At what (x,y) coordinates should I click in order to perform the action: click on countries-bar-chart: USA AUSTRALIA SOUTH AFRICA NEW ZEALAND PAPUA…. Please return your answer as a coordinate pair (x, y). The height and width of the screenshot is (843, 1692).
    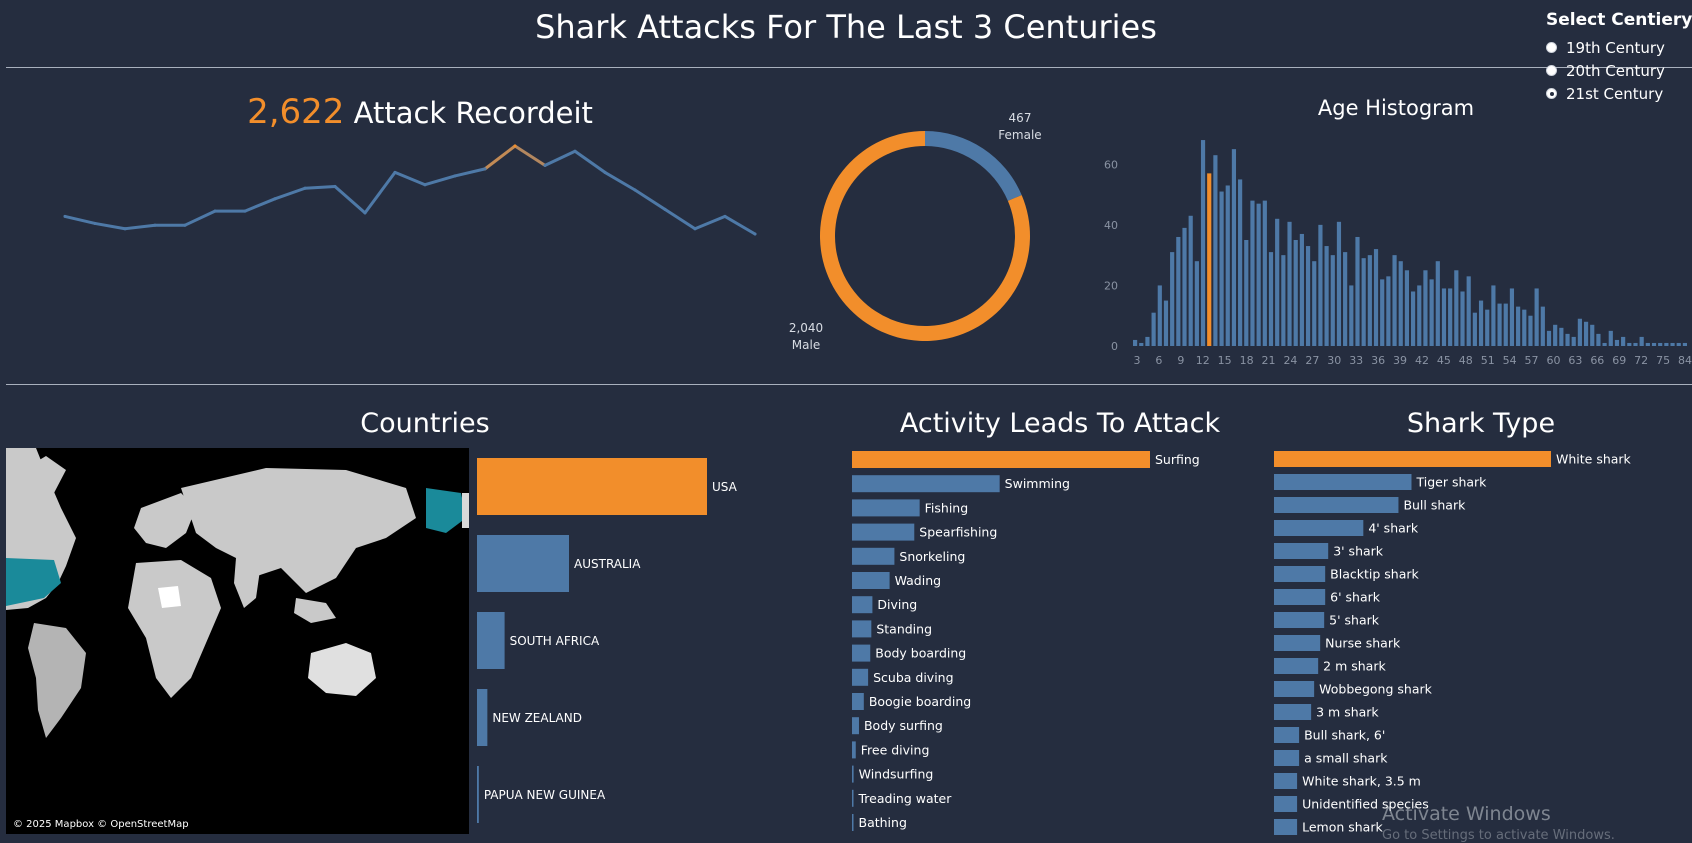
    Looking at the image, I should click on (635, 641).